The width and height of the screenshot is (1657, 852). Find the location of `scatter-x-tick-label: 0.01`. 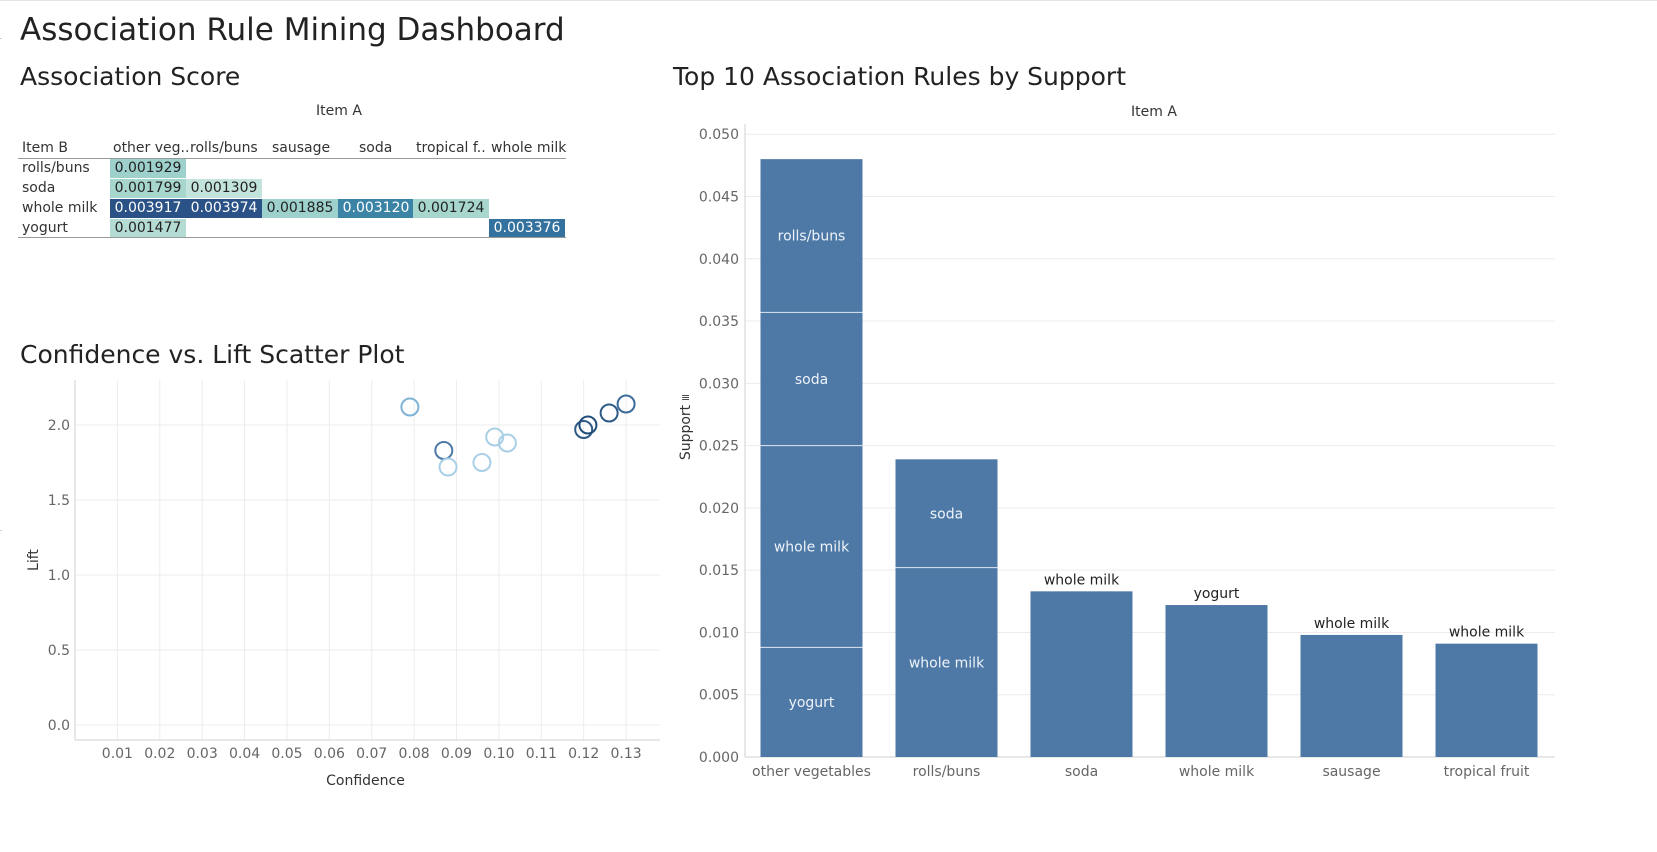

scatter-x-tick-label: 0.01 is located at coordinates (117, 754).